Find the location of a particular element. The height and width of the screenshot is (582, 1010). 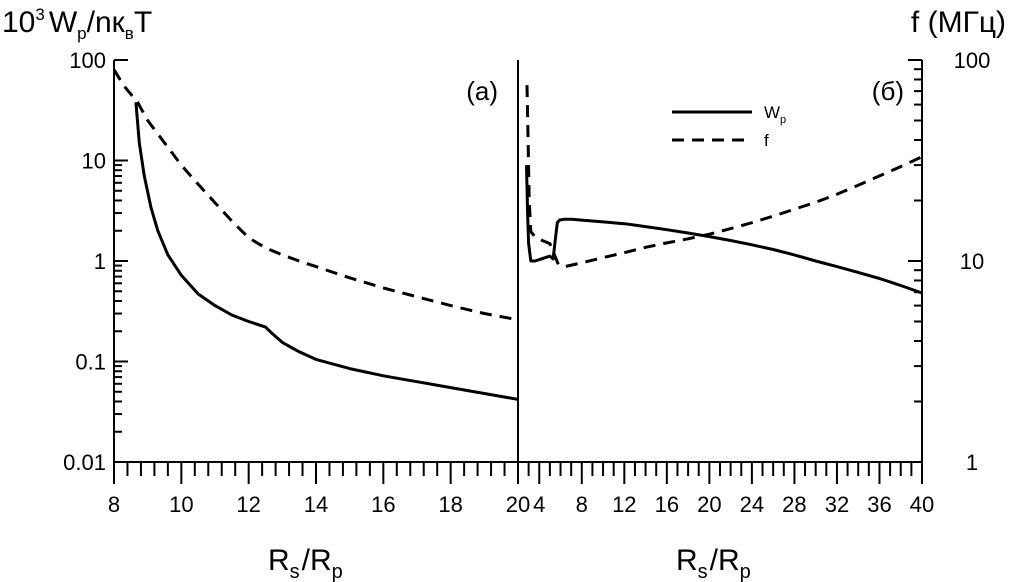

x-tick-label-a: 18 is located at coordinates (450, 504).